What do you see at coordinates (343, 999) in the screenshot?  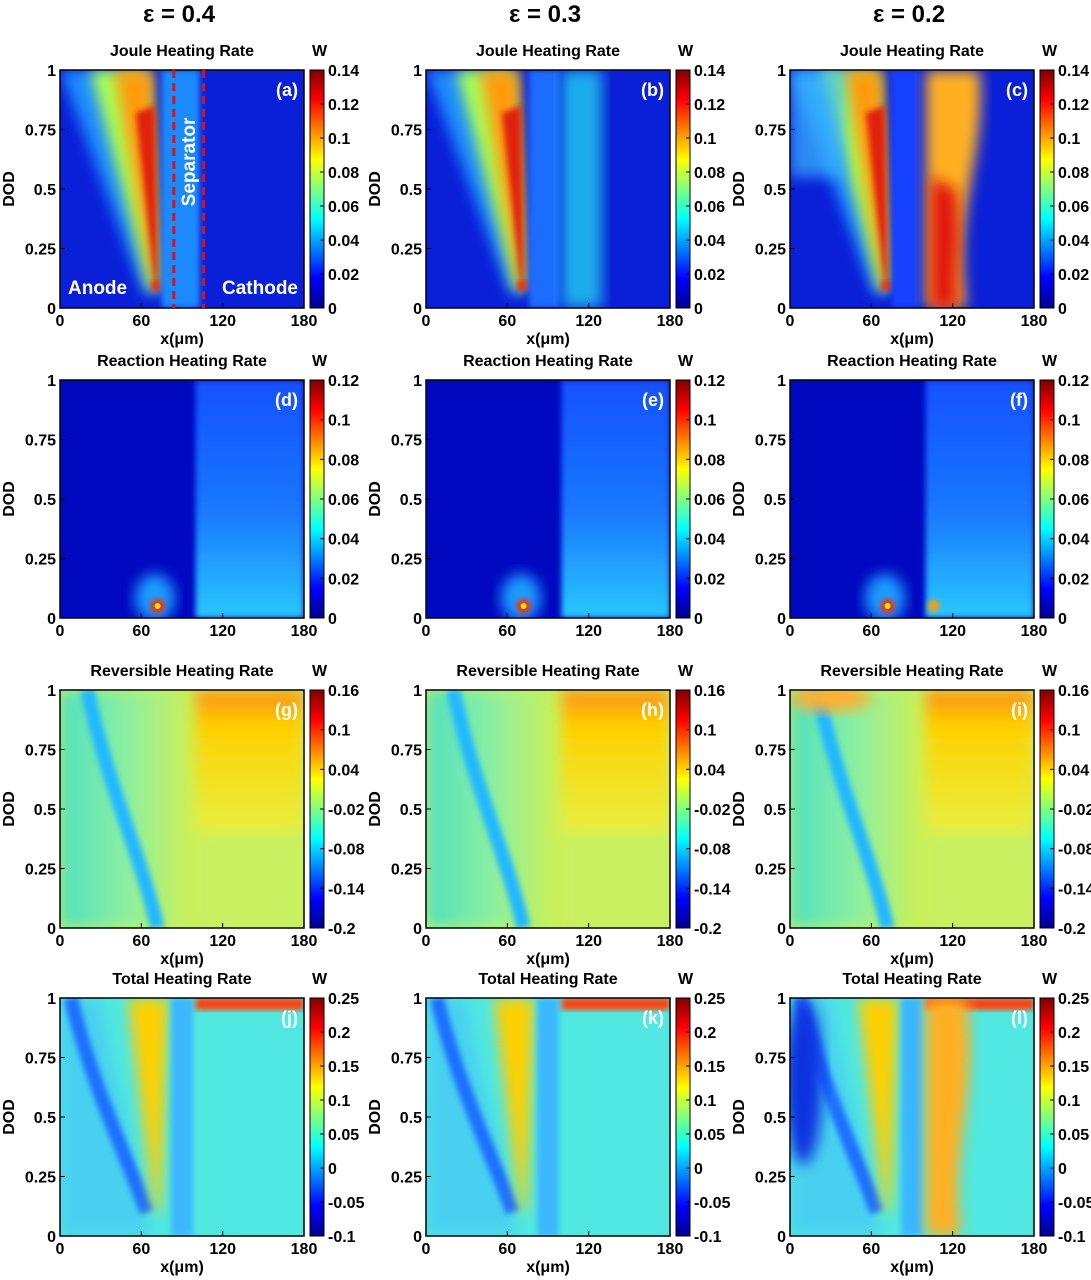 I see `colorbar-tick-label: 0.25` at bounding box center [343, 999].